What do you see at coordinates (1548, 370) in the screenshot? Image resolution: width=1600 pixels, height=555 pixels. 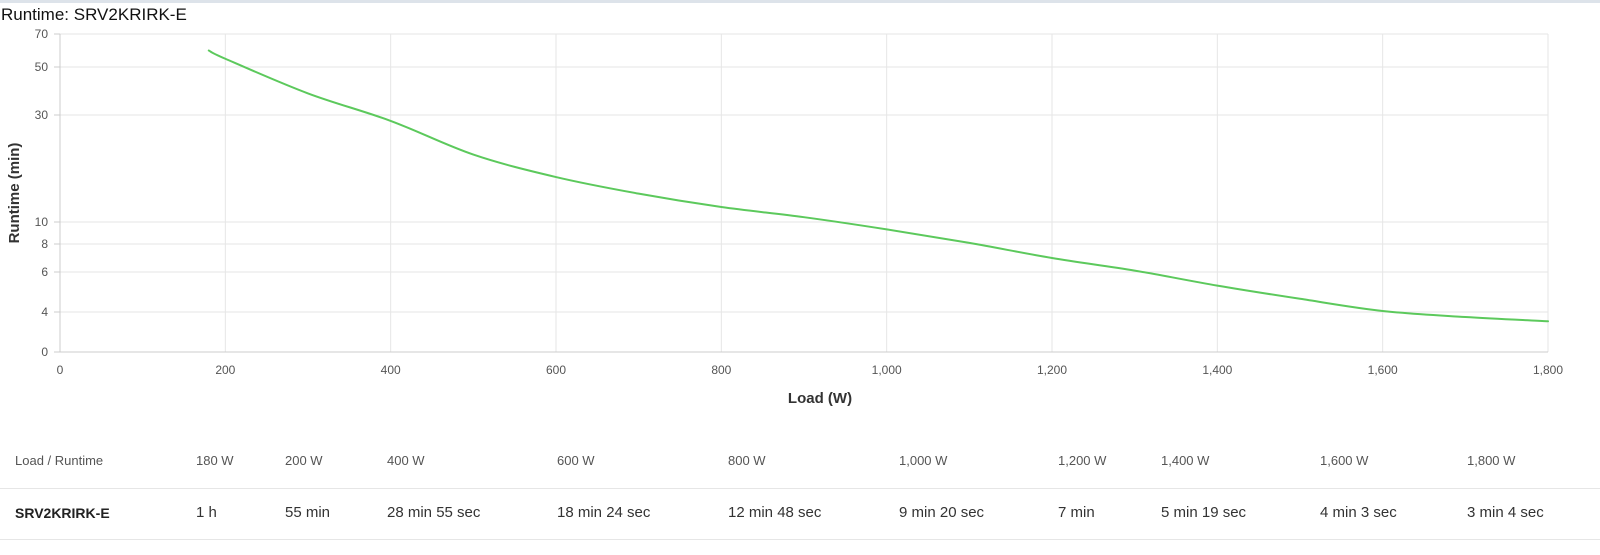 I see `x-tick-label: 1,800` at bounding box center [1548, 370].